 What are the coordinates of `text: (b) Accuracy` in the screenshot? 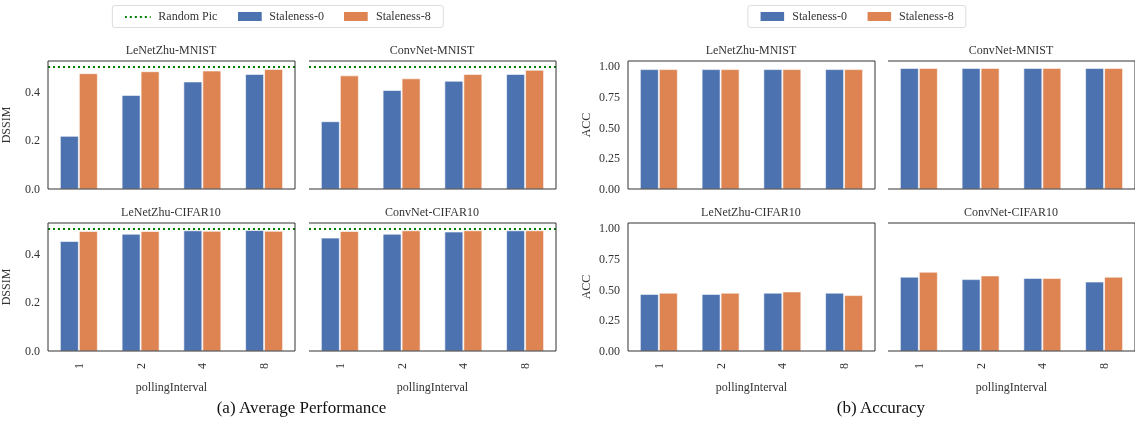 It's located at (881, 408).